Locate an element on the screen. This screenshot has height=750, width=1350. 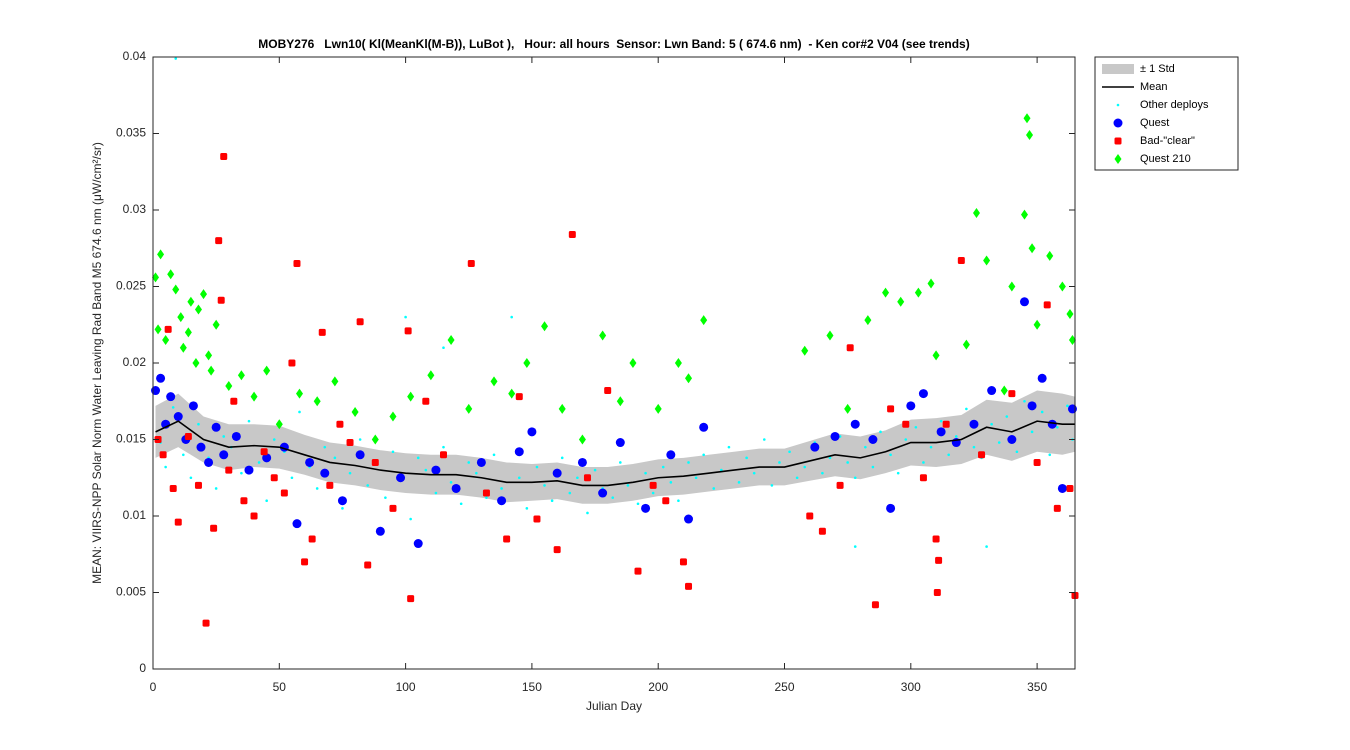
x-tick-label: 200 is located at coordinates (658, 687).